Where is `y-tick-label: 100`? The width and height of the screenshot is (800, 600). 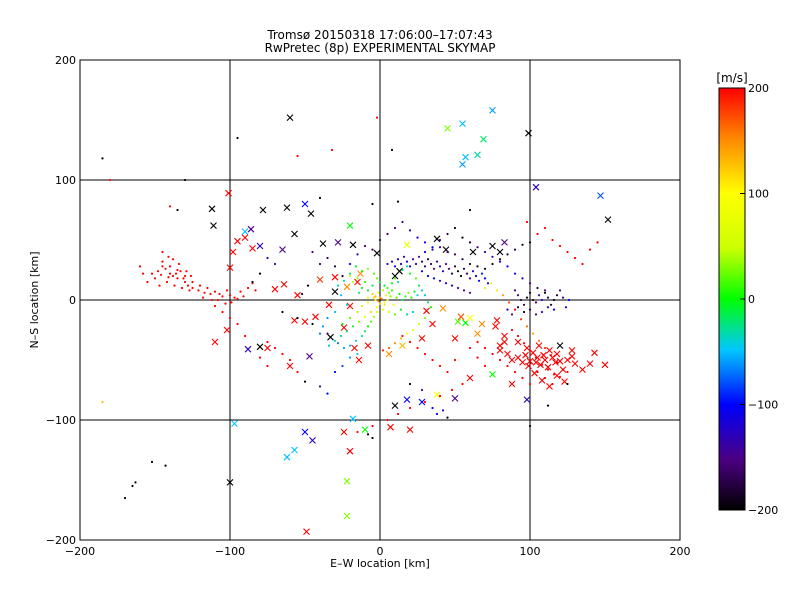 y-tick-label: 100 is located at coordinates (65, 180).